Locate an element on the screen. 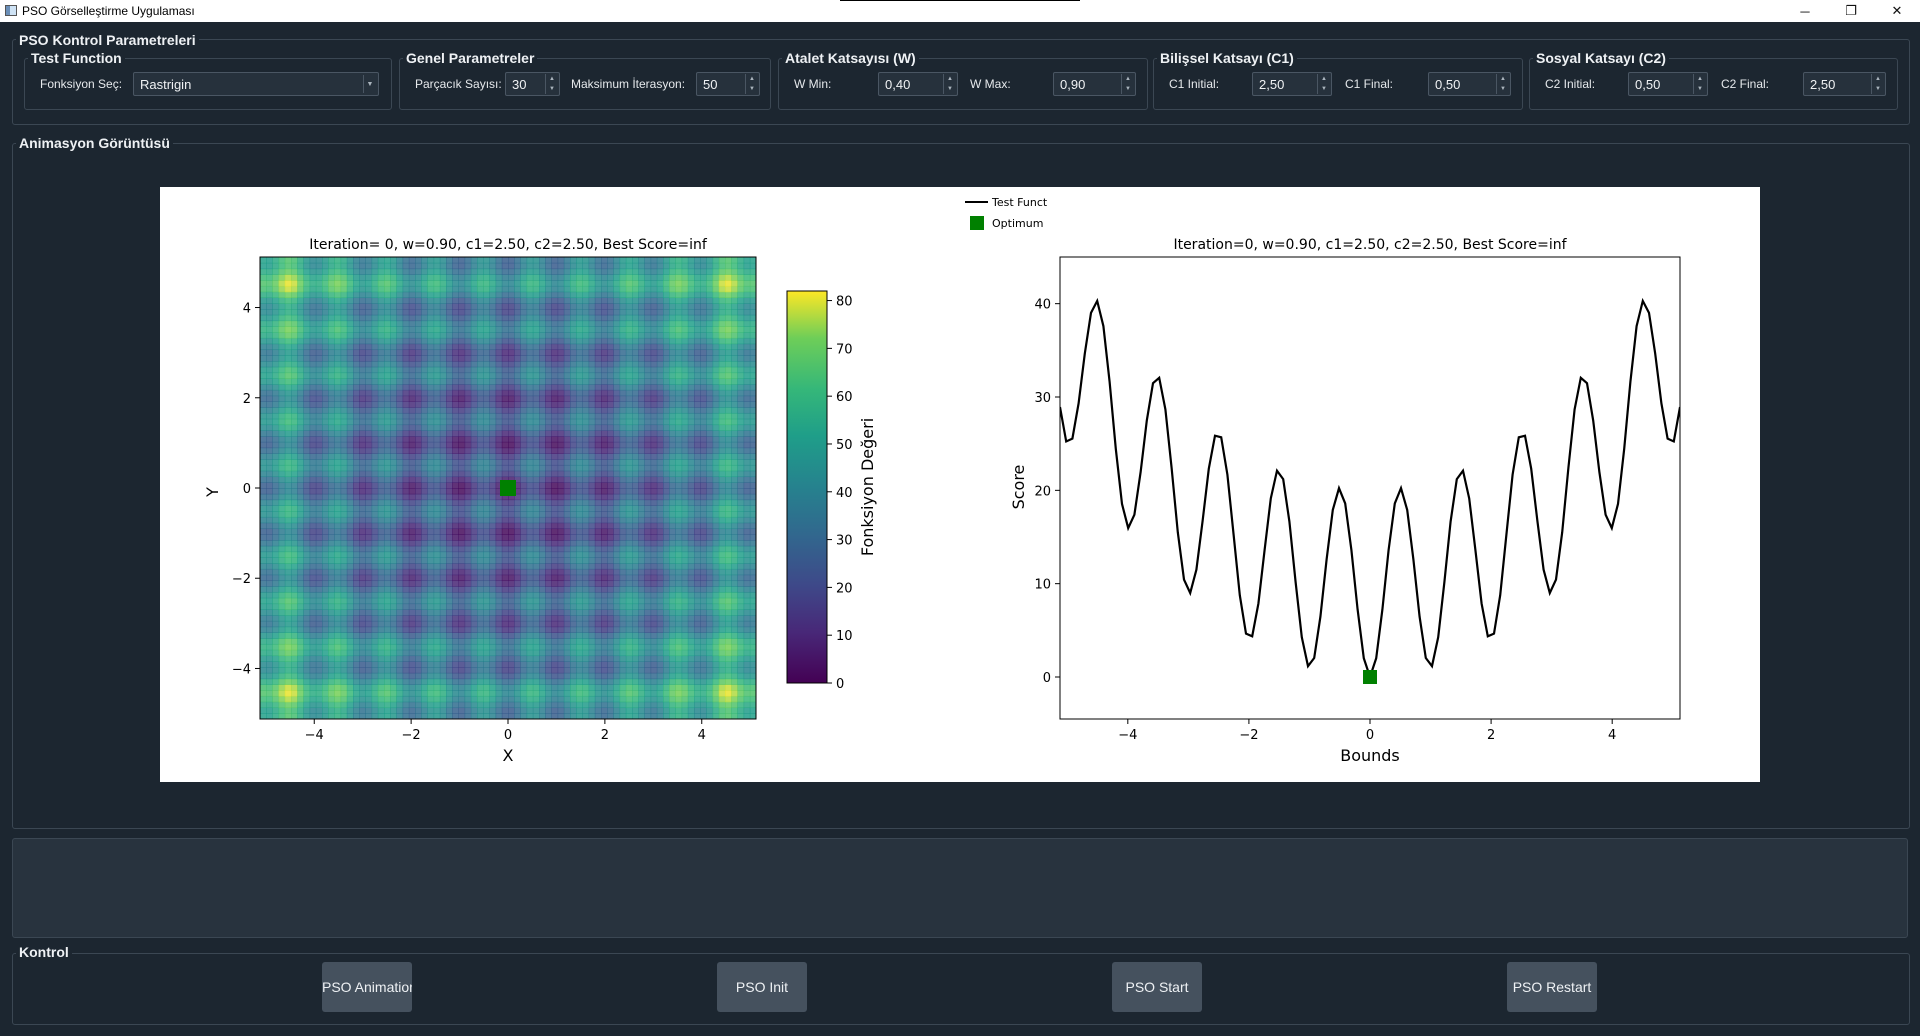  function-select: Rastrigin ▼ is located at coordinates (256, 84).